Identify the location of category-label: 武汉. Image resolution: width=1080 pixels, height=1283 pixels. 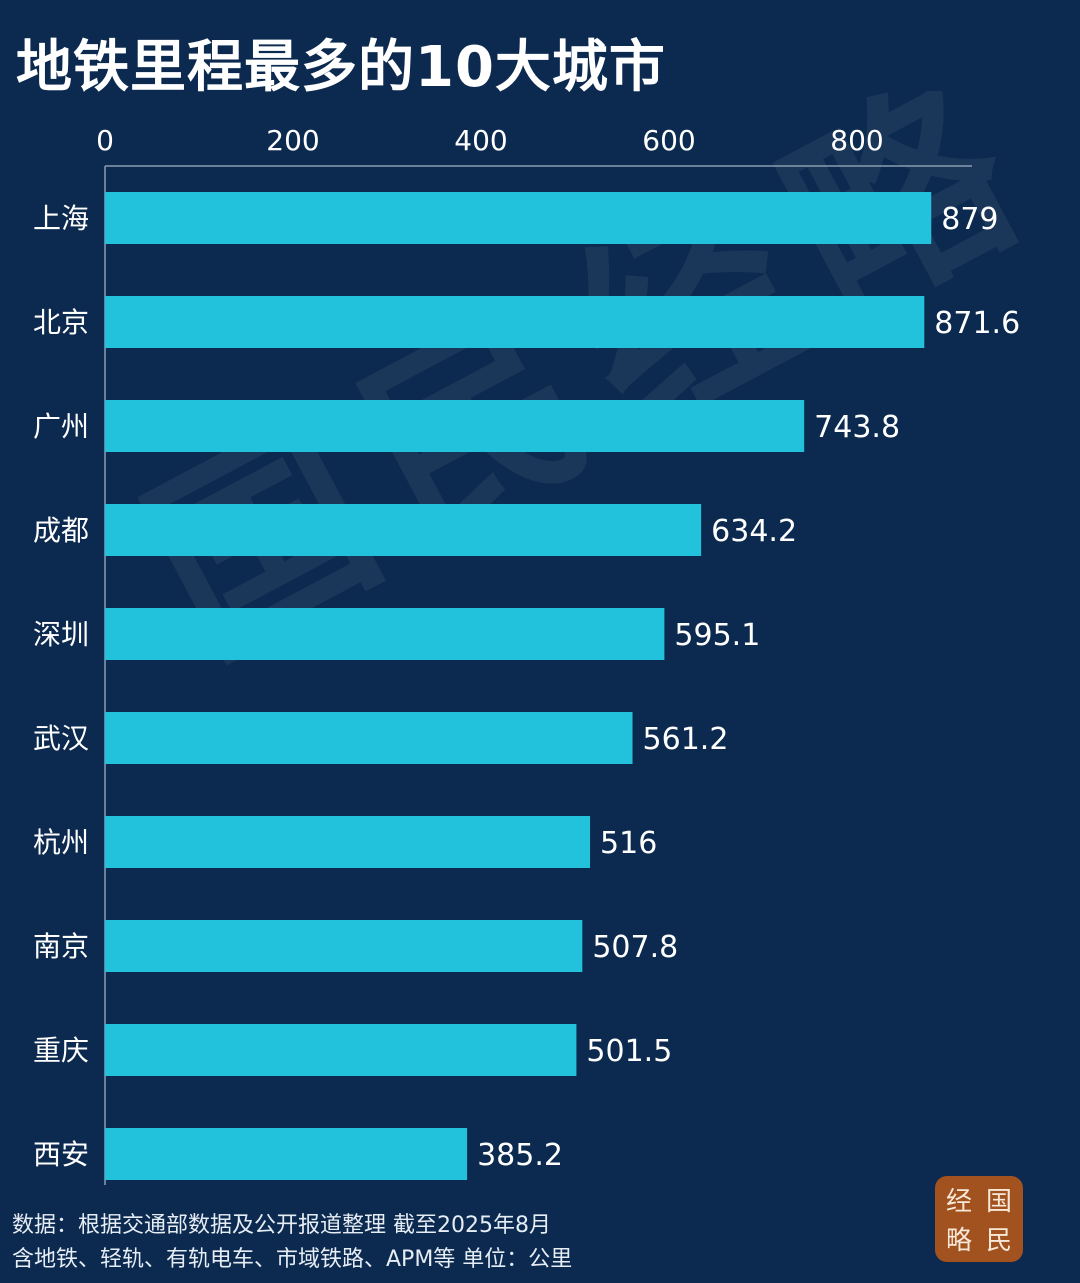
(61, 738).